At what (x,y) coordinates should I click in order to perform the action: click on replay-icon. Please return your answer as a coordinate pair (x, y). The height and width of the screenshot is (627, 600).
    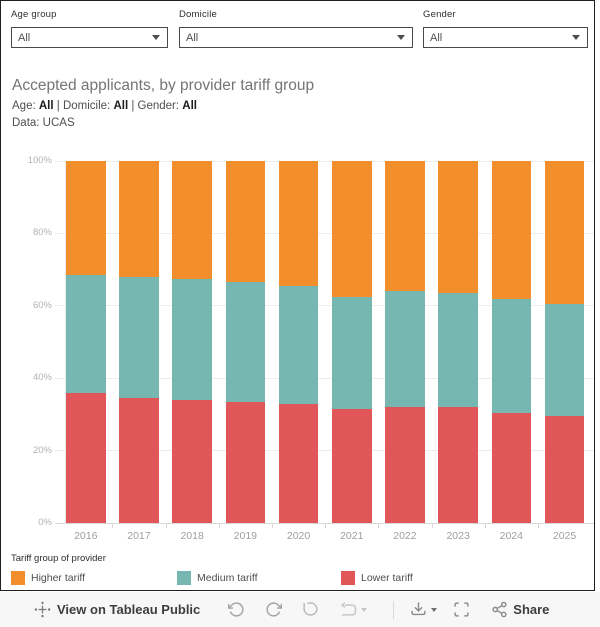
    Looking at the image, I should click on (310, 609).